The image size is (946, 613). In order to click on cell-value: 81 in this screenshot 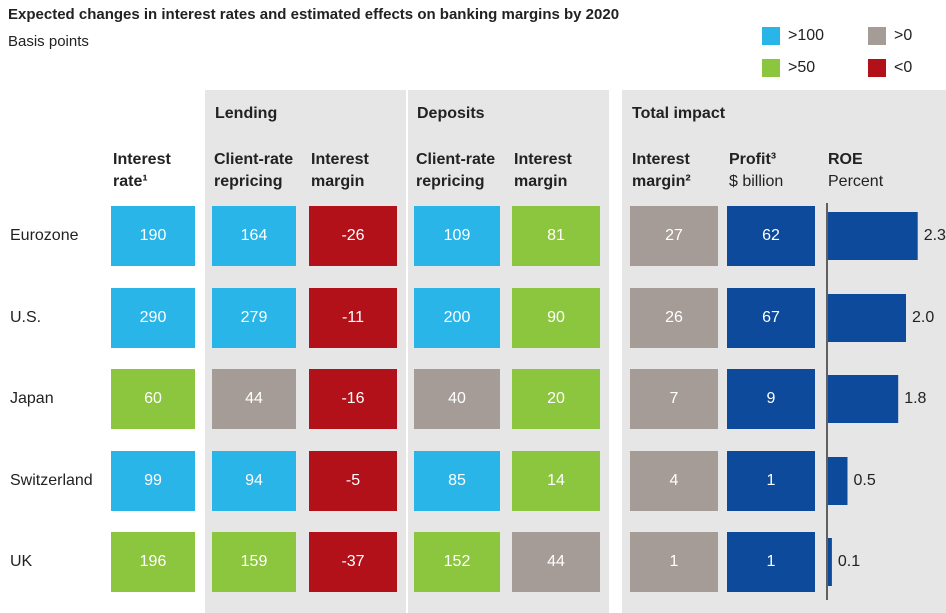, I will do `click(556, 235)`.